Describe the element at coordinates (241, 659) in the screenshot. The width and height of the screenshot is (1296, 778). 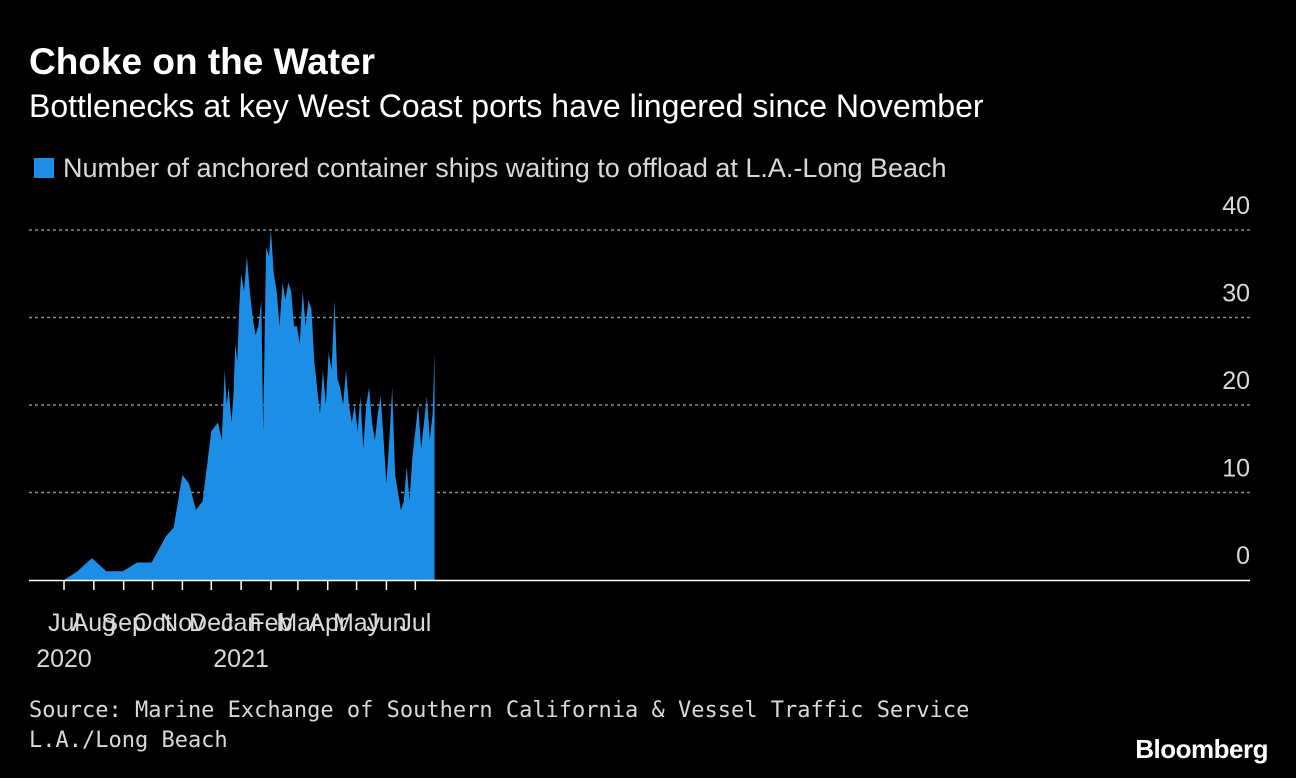
I see `x-year-label: 2021` at that location.